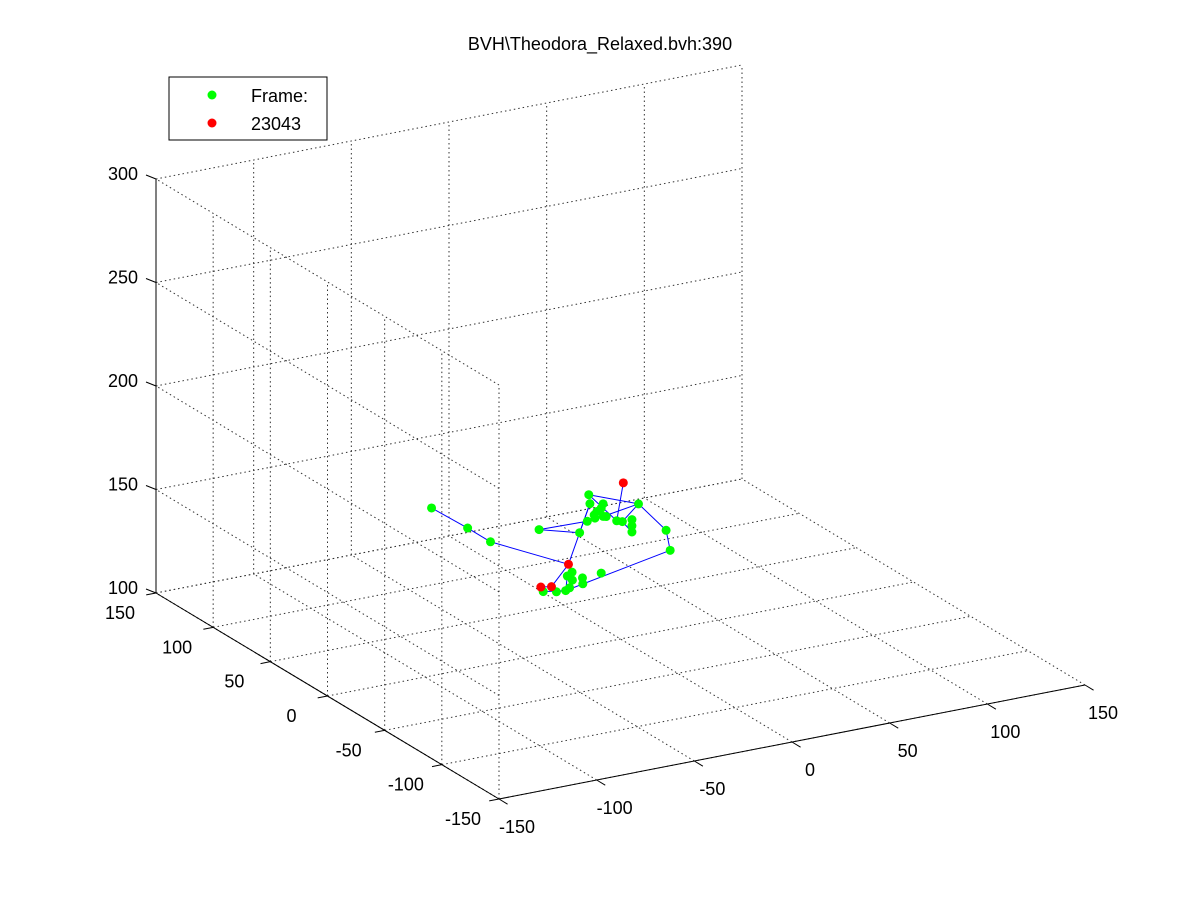 Image resolution: width=1201 pixels, height=901 pixels. I want to click on x-tick-label: 100, so click(1005, 732).